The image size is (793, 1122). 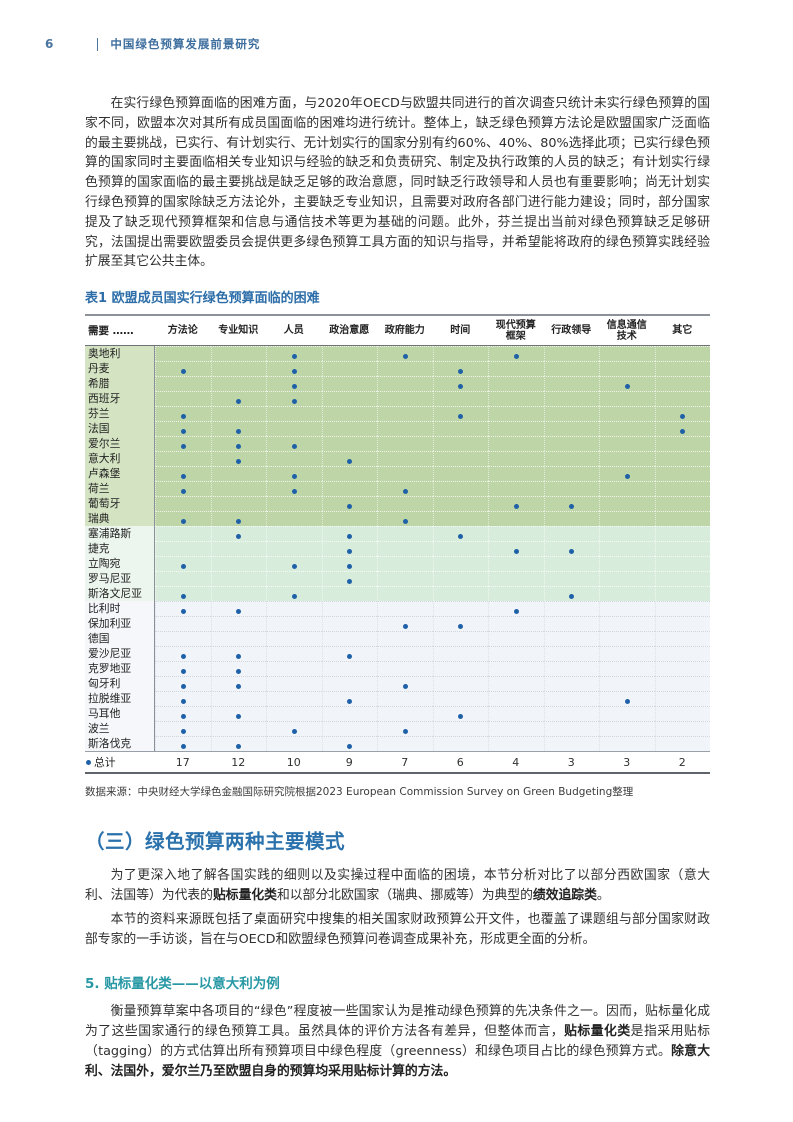 What do you see at coordinates (120, 579) in the screenshot?
I see `country-label: 罗马尼亚` at bounding box center [120, 579].